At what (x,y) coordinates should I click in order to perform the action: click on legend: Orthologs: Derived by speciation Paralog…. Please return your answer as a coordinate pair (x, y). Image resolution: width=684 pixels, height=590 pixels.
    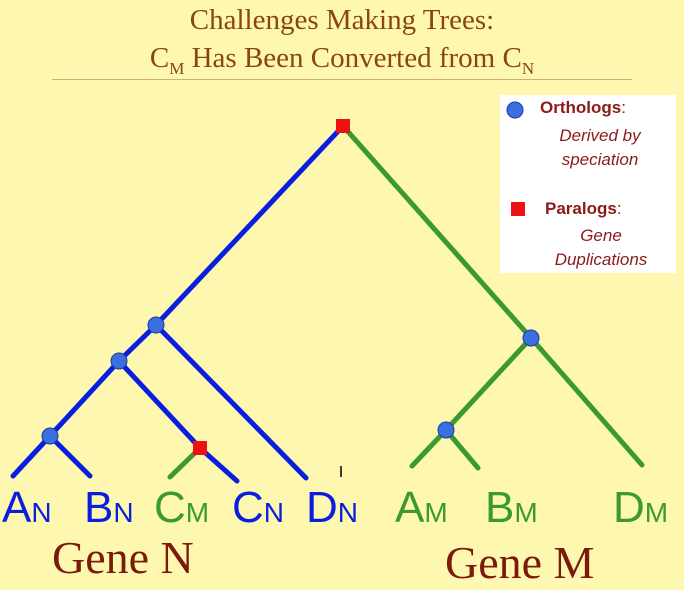
    Looking at the image, I should click on (588, 184).